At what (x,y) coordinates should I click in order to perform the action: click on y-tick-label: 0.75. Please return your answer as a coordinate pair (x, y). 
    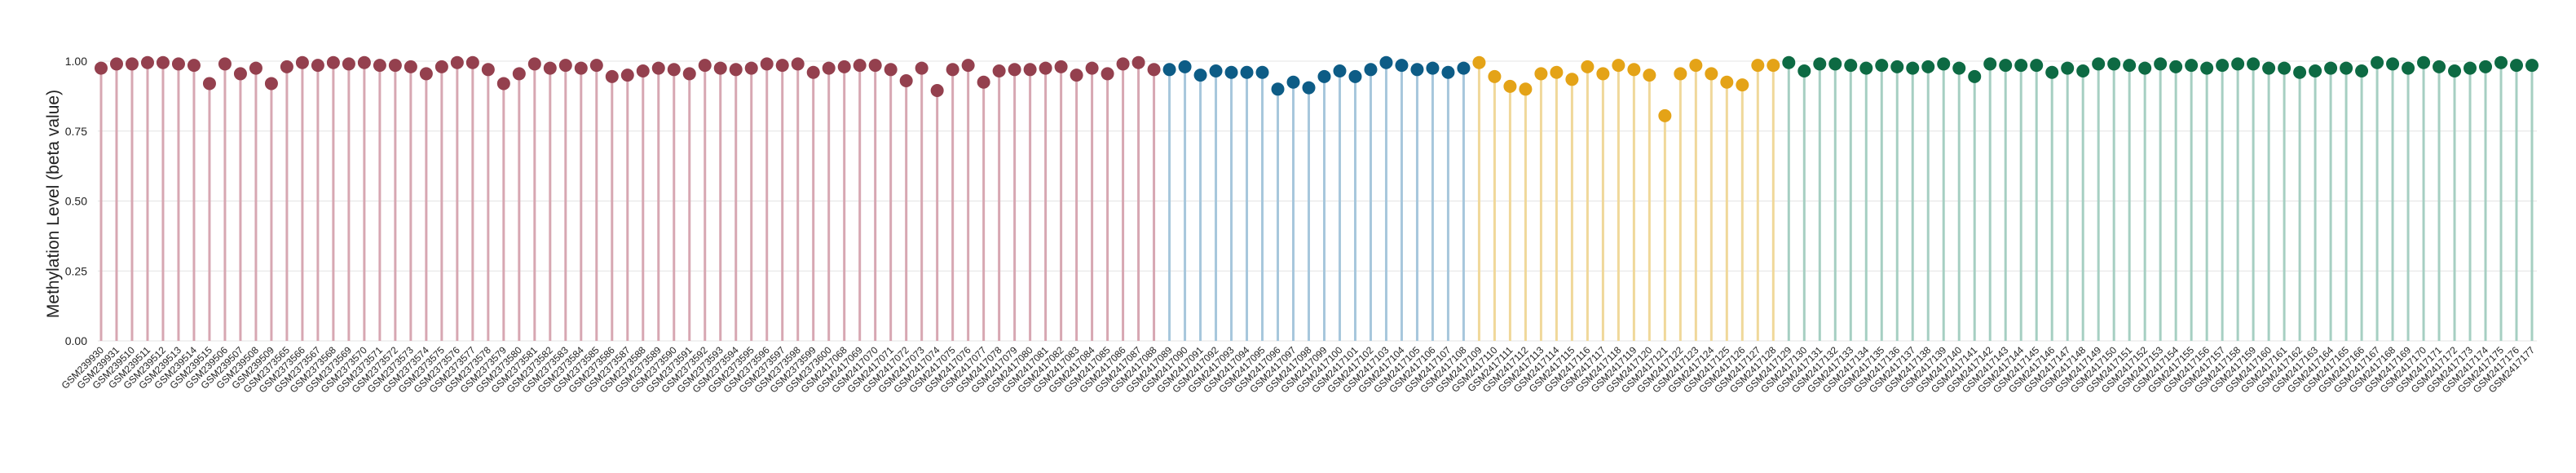
    Looking at the image, I should click on (76, 131).